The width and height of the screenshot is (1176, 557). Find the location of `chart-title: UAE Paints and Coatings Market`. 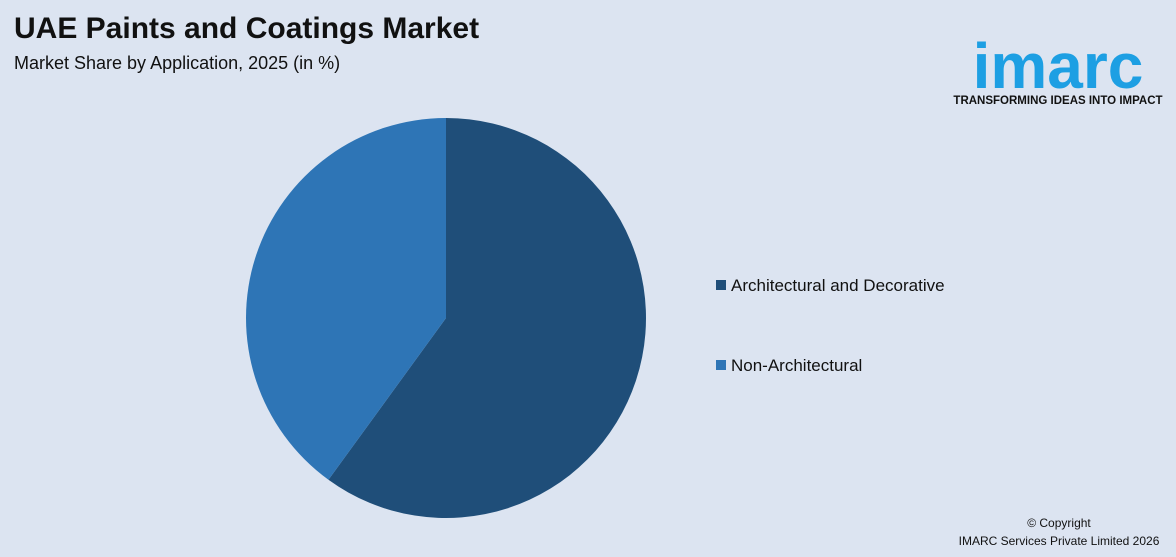

chart-title: UAE Paints and Coatings Market is located at coordinates (246, 28).